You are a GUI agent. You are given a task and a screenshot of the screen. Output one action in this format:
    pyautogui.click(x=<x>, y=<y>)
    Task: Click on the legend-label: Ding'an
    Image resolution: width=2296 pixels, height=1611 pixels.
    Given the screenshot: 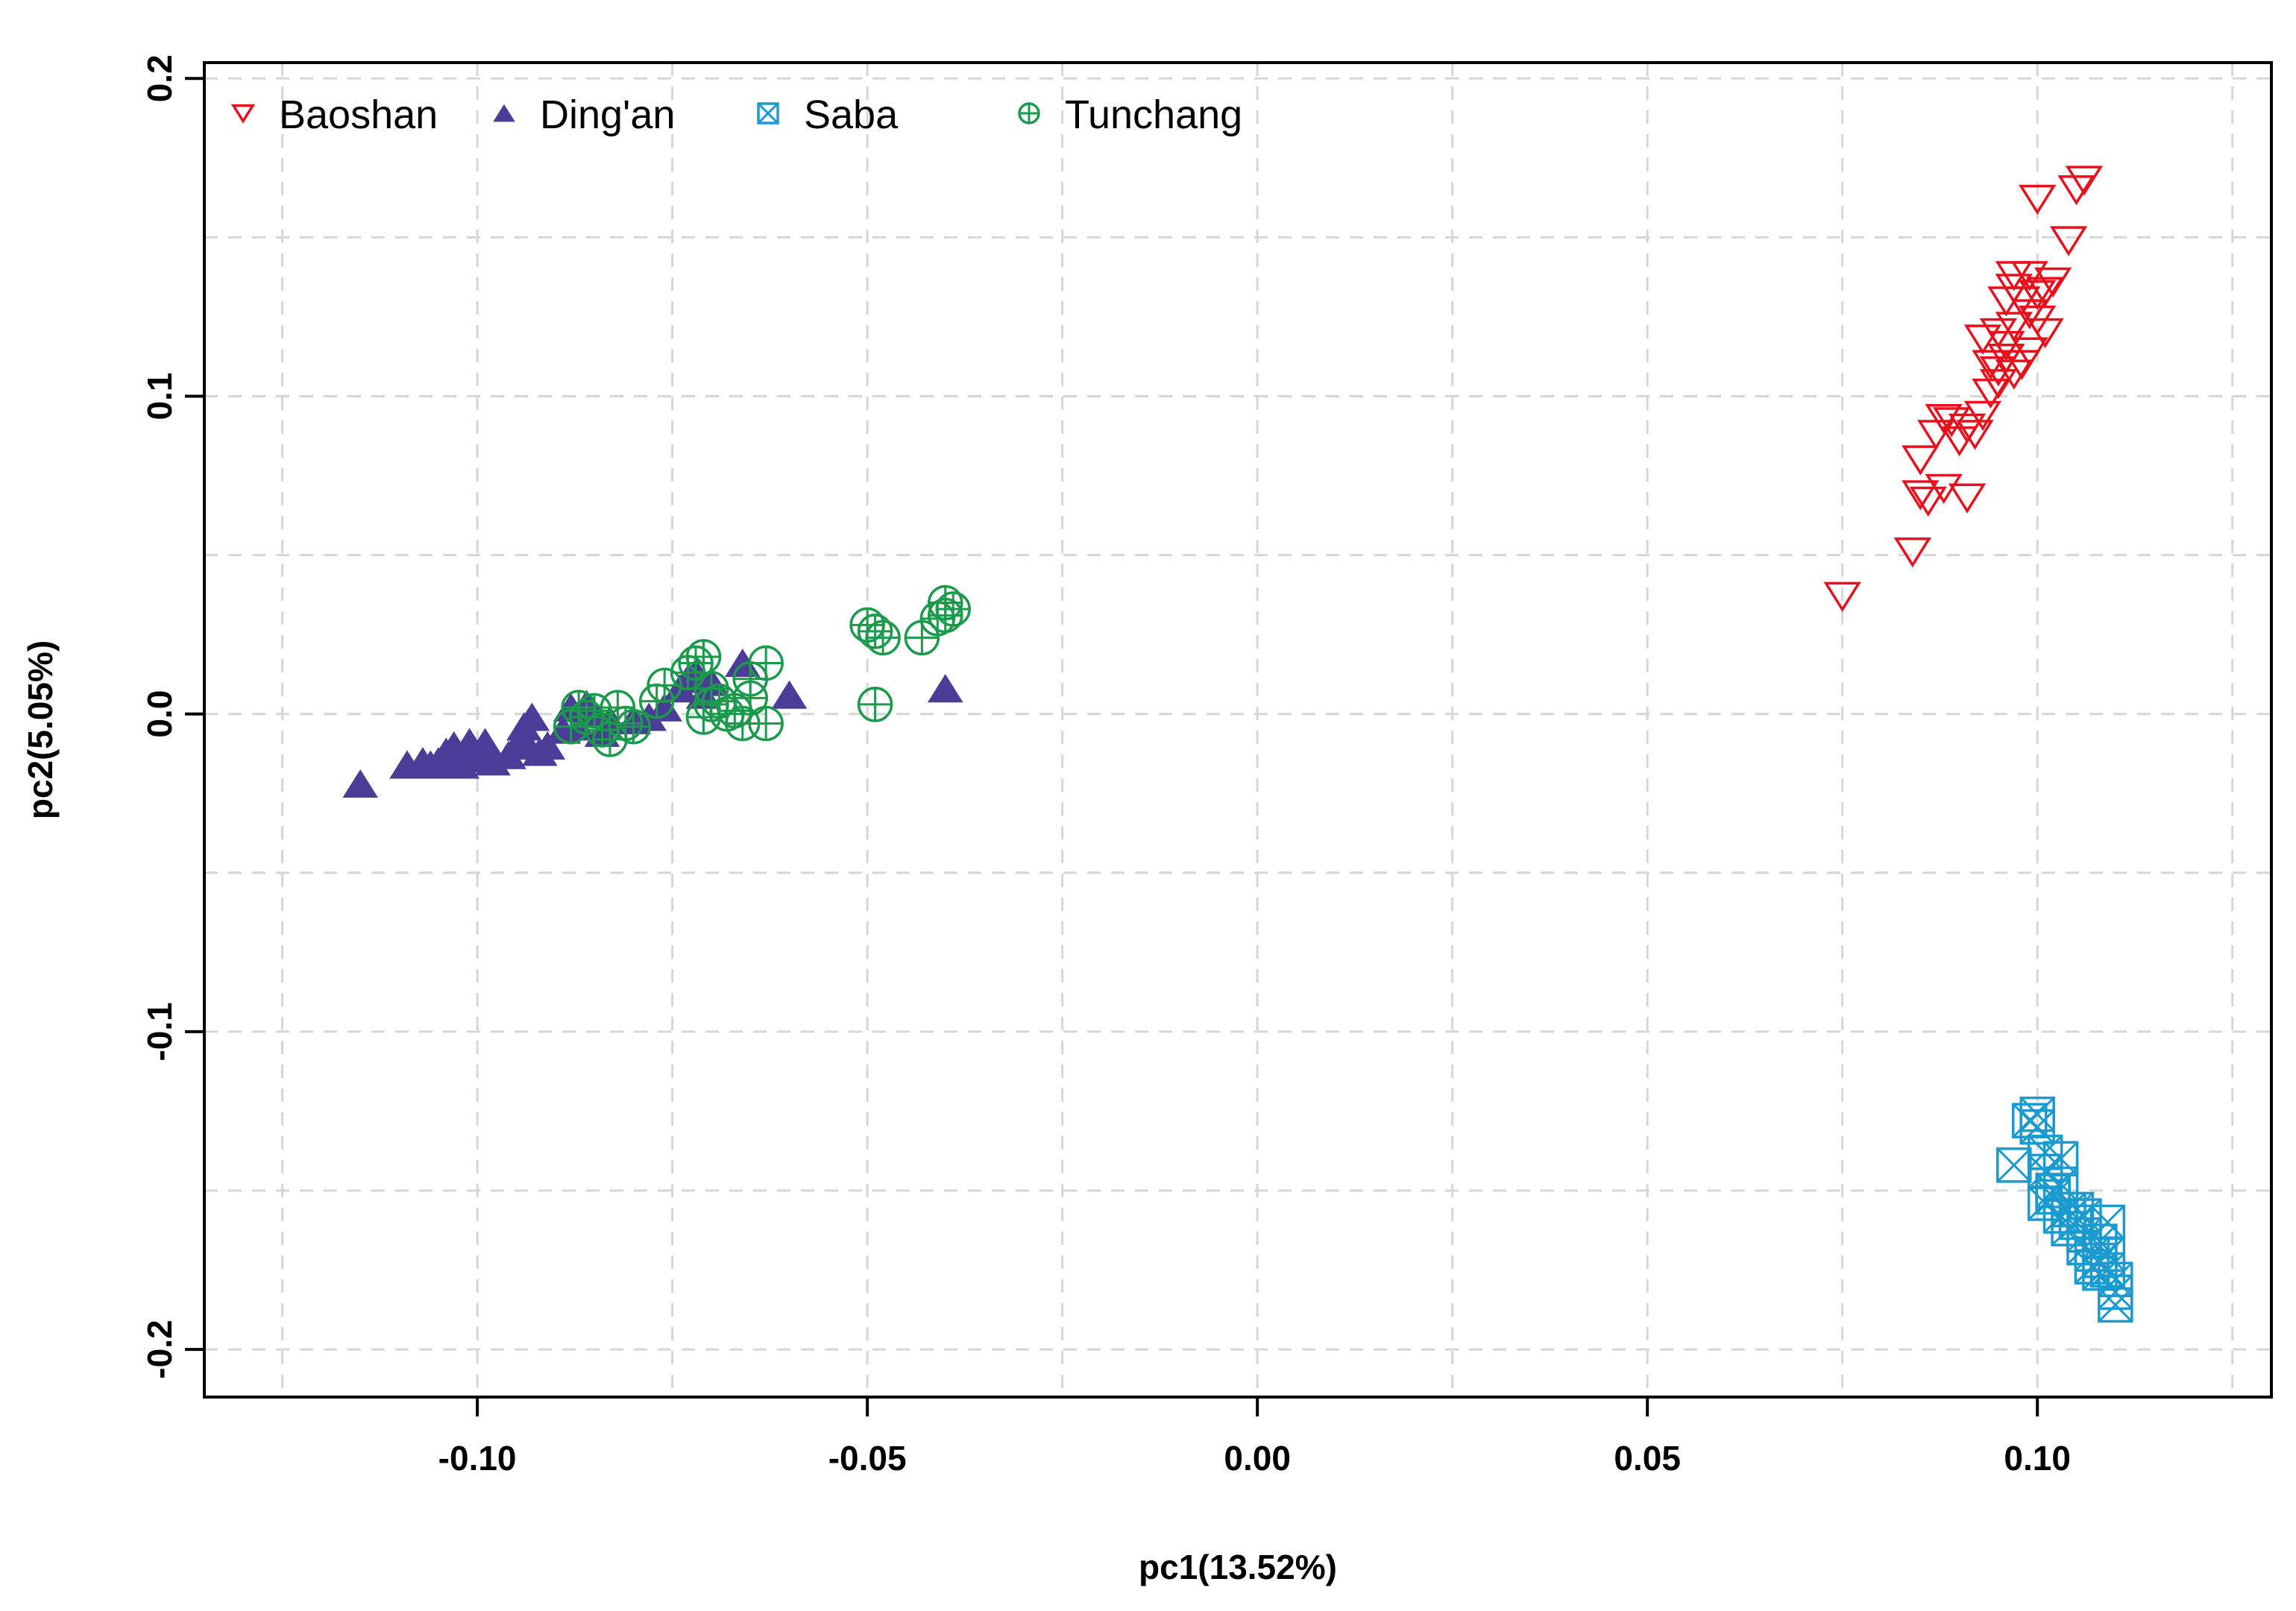 What is the action you would take?
    pyautogui.click(x=607, y=115)
    